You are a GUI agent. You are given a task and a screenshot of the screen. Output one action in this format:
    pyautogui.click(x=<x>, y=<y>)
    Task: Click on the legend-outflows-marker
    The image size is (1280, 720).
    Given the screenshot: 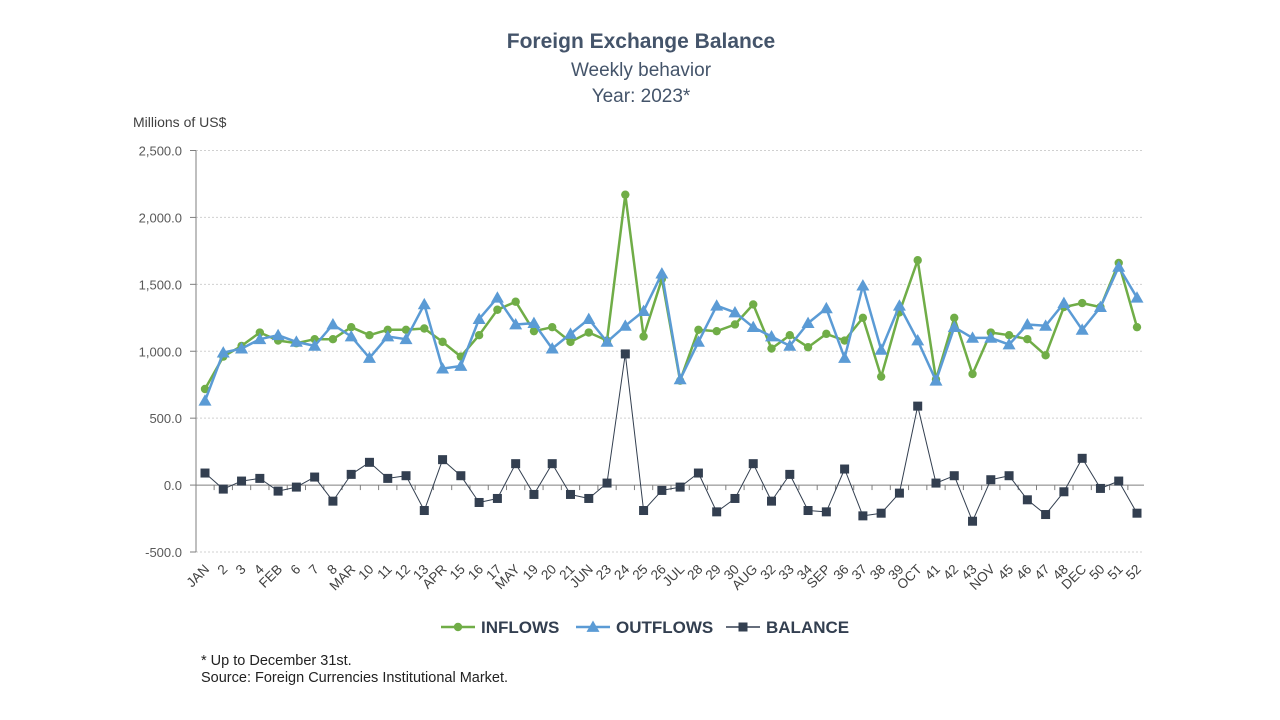 What is the action you would take?
    pyautogui.click(x=593, y=626)
    